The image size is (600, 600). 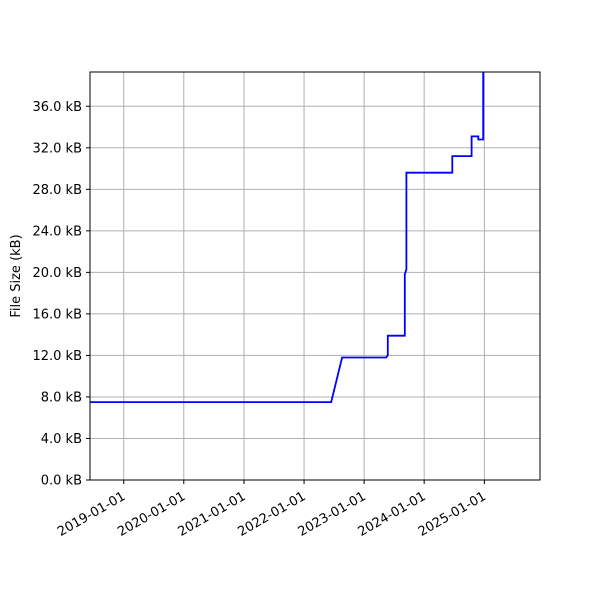 What do you see at coordinates (57, 148) in the screenshot?
I see `y-tick-label: 32.0 kB` at bounding box center [57, 148].